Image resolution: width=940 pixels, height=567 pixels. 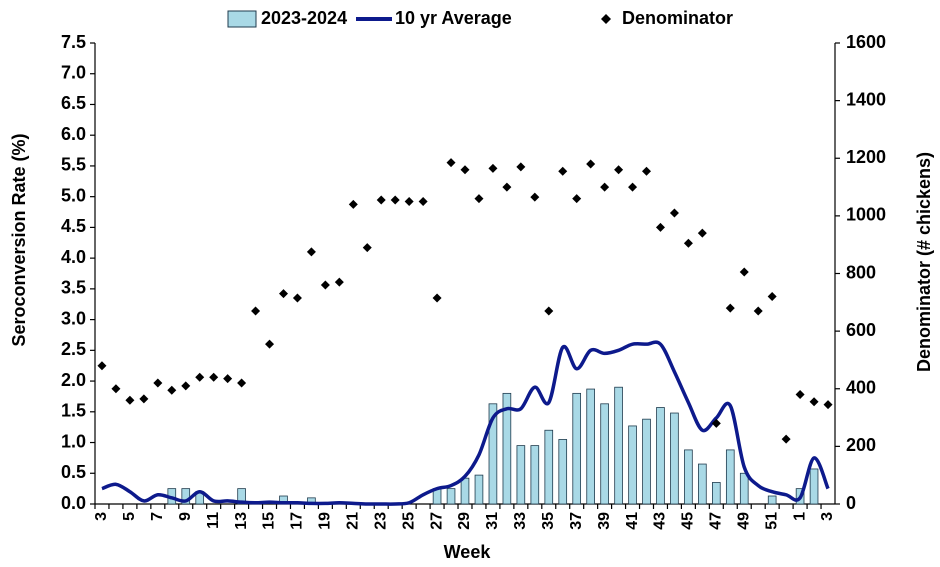 What do you see at coordinates (716, 521) in the screenshot?
I see `x-tick-label: 47` at bounding box center [716, 521].